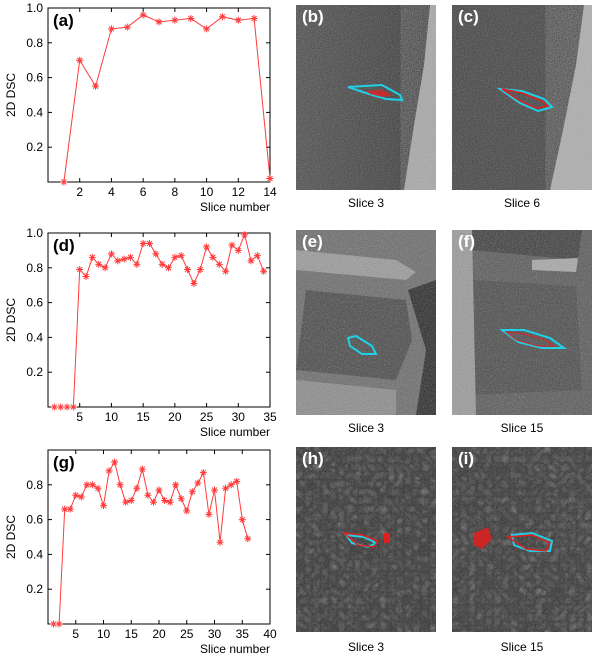 The height and width of the screenshot is (662, 600). I want to click on chart-2-x-tick-label: 30, so click(239, 417).